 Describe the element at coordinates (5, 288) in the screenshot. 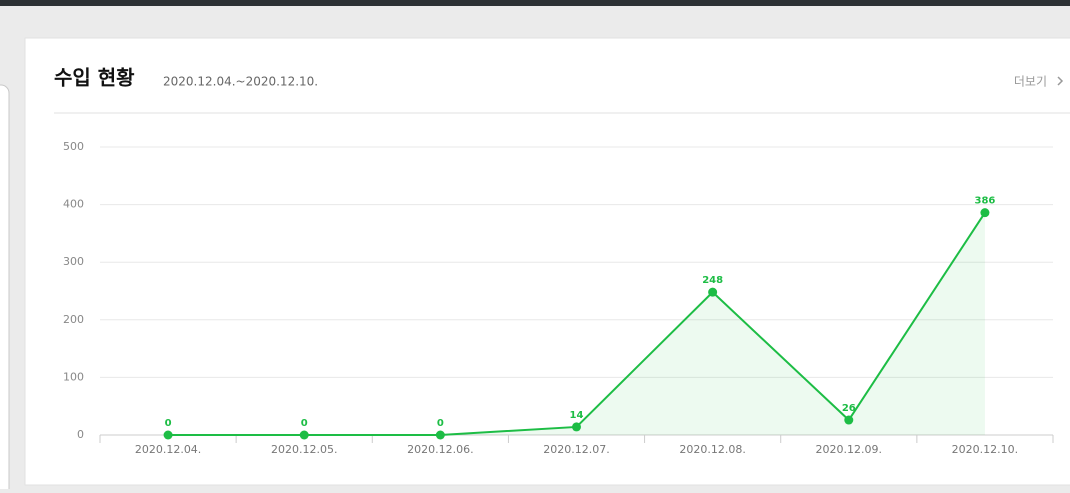

I see `side-panel` at that location.